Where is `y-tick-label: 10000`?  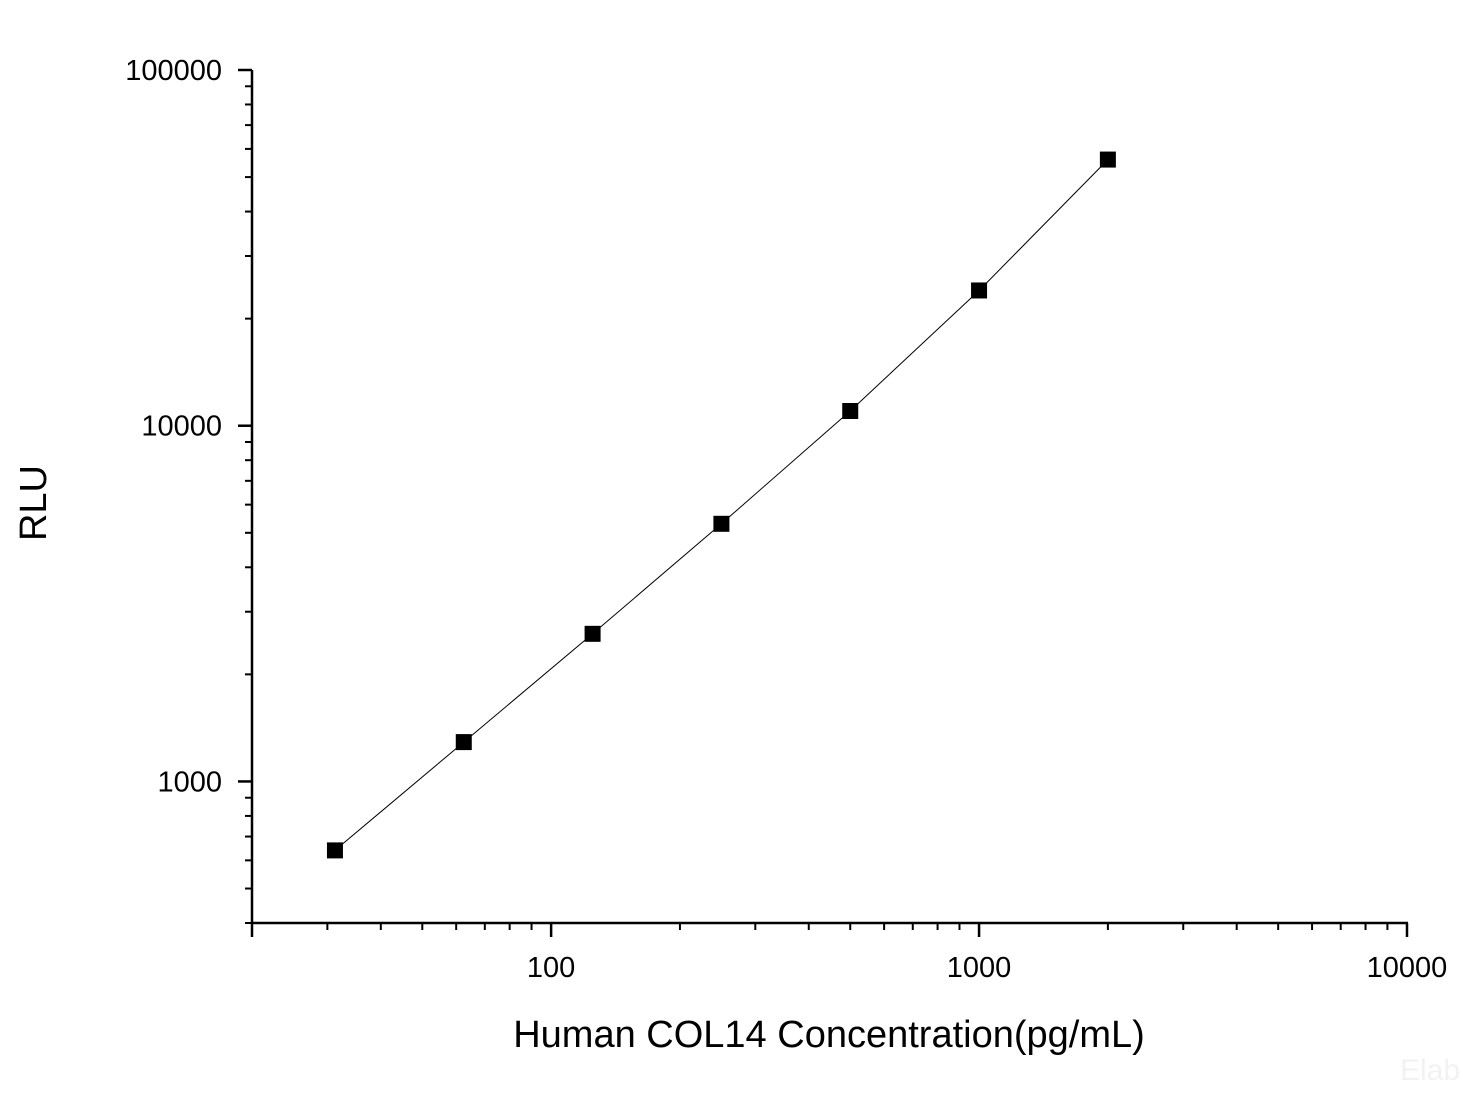
y-tick-label: 10000 is located at coordinates (181, 427).